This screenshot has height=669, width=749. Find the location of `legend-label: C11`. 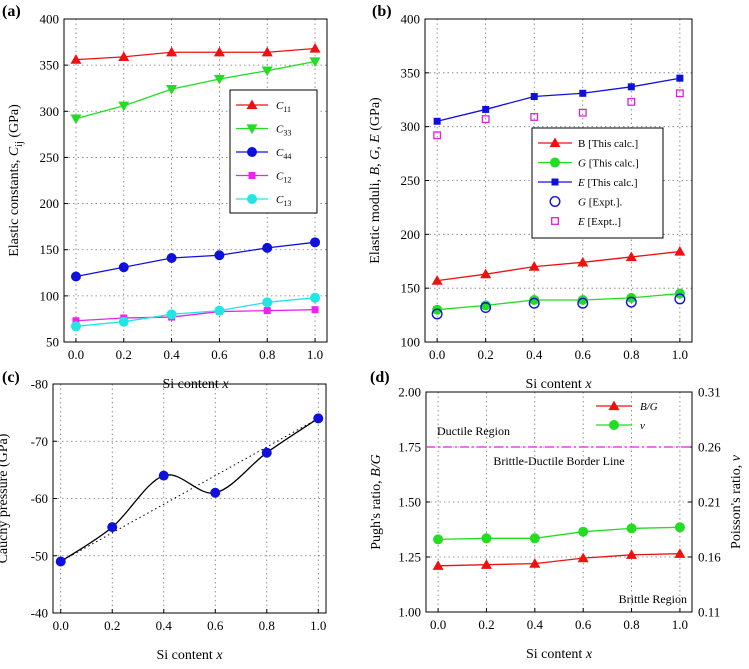

legend-label: C11 is located at coordinates (283, 107).